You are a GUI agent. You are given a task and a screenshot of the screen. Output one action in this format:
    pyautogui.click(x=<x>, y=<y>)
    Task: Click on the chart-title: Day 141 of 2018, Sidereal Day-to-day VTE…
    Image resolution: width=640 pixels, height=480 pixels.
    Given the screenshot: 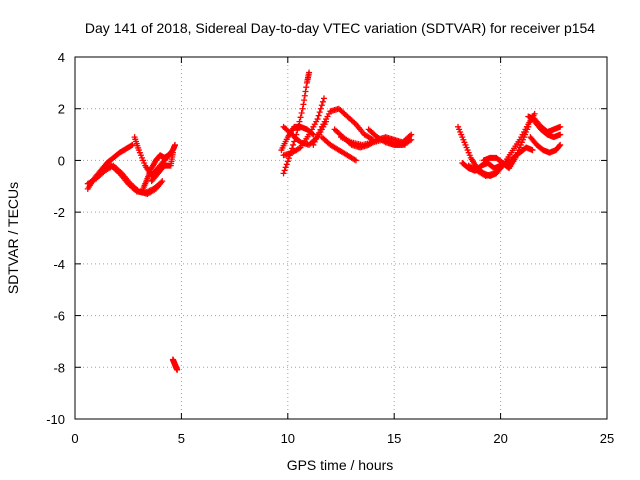 What is the action you would take?
    pyautogui.click(x=340, y=28)
    